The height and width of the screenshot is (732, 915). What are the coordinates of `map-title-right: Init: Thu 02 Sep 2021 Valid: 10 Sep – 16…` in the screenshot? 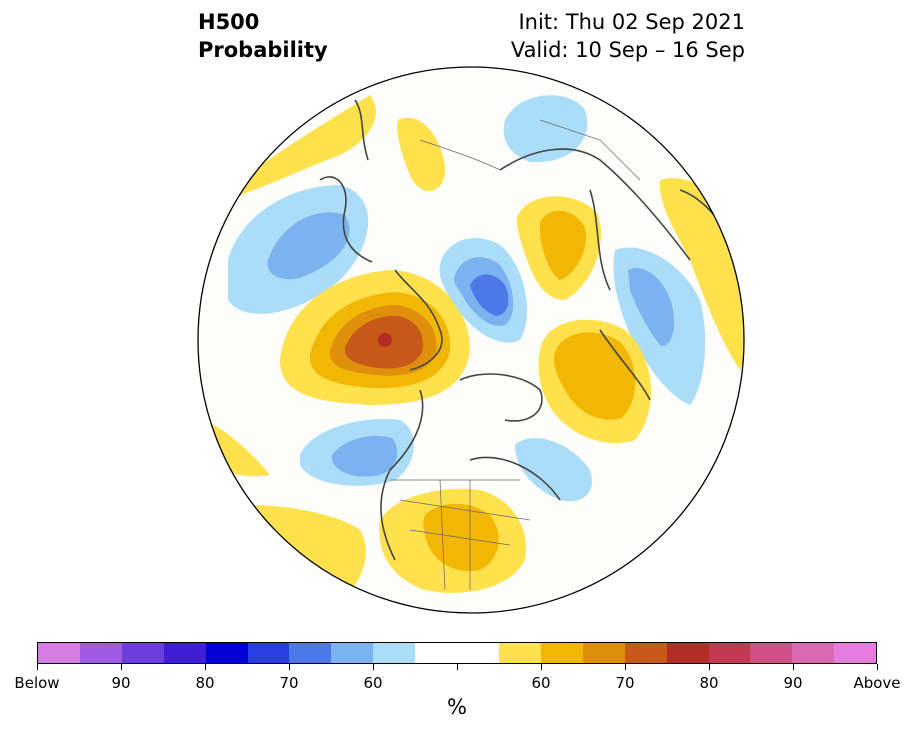 It's located at (628, 36).